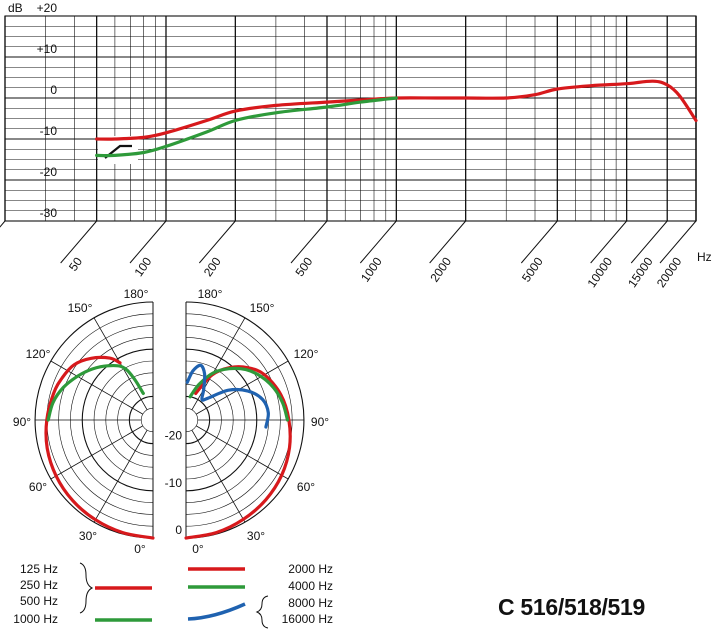  What do you see at coordinates (532, 269) in the screenshot?
I see `x-tick-label: 5000` at bounding box center [532, 269].